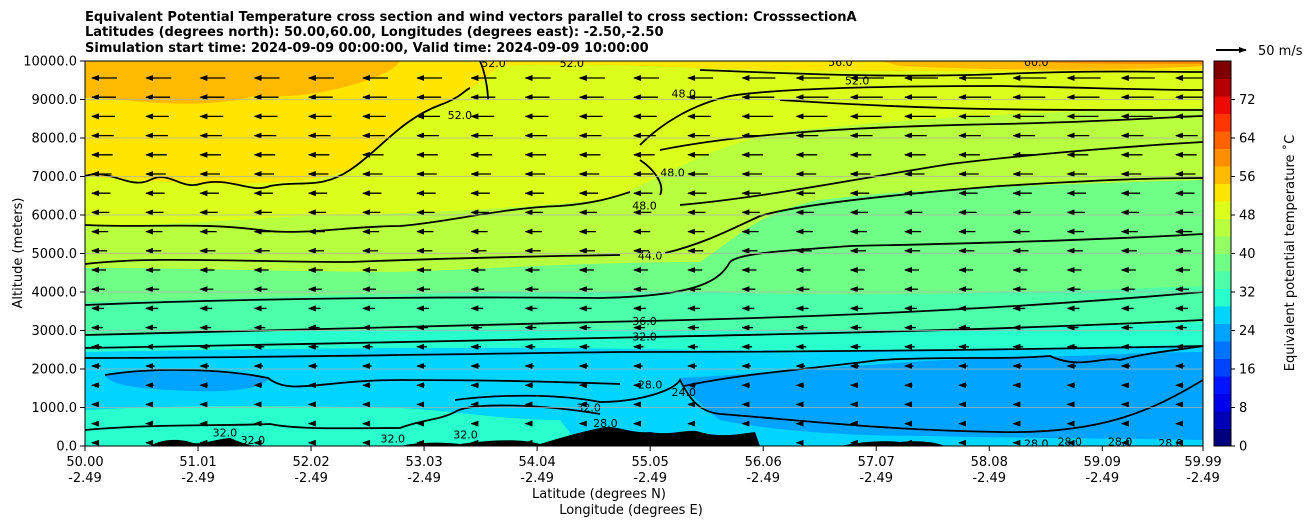  What do you see at coordinates (55, 139) in the screenshot?
I see `y-tick-label: 8000.0` at bounding box center [55, 139].